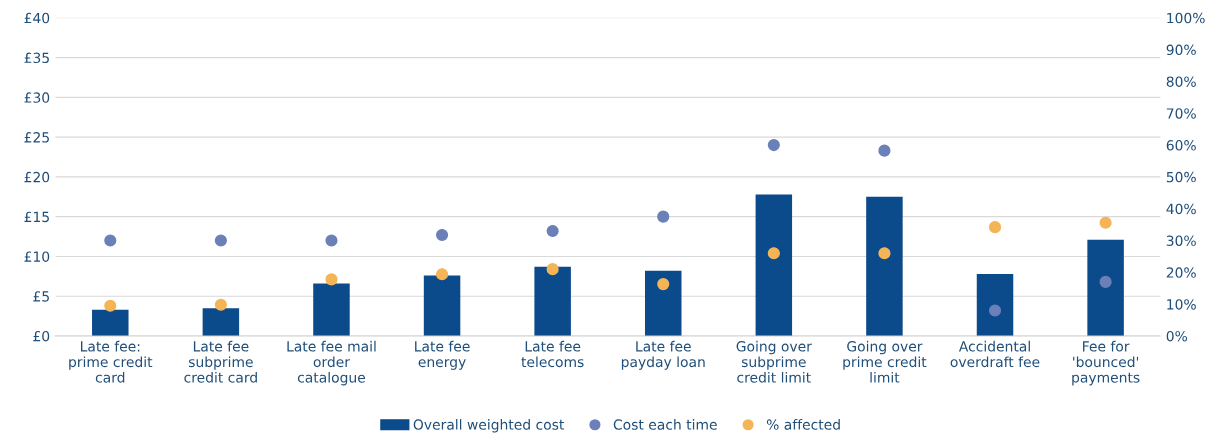 This screenshot has height=445, width=1222. I want to click on y-tick-label: £0, so click(41, 336).